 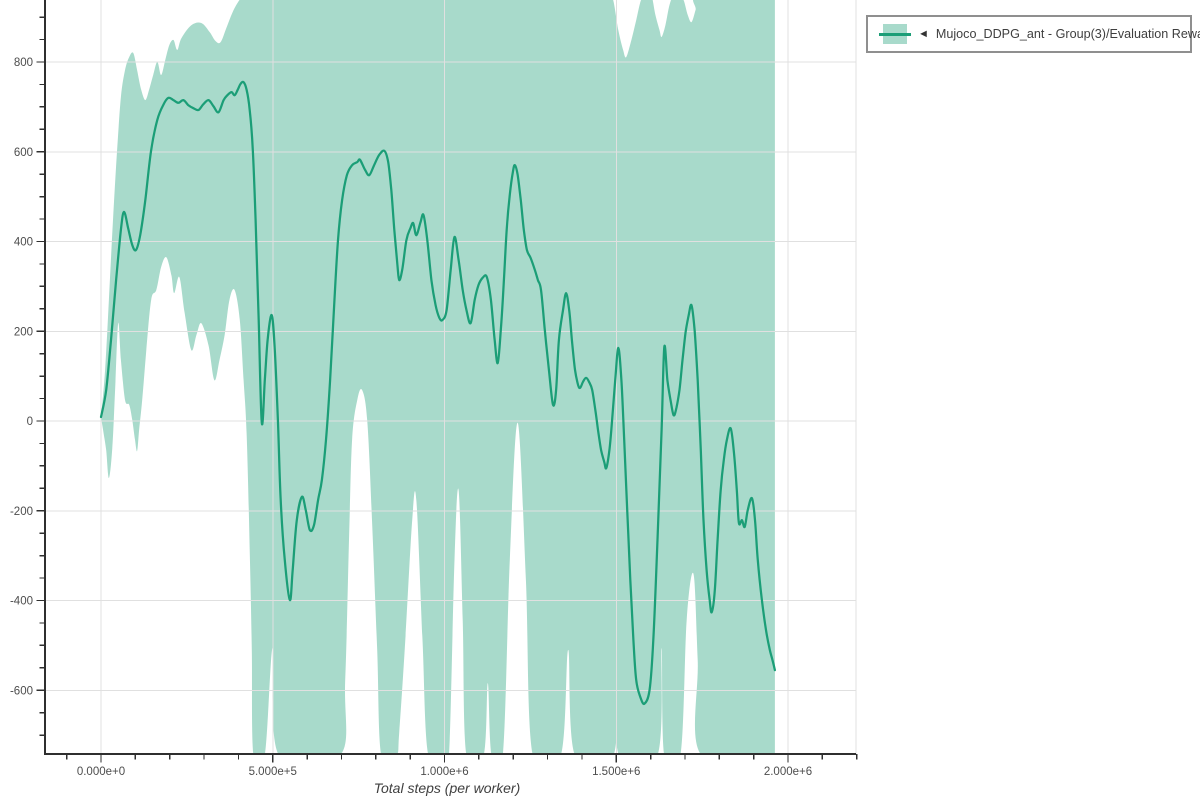 I want to click on legend-line-swatch, so click(x=895, y=34).